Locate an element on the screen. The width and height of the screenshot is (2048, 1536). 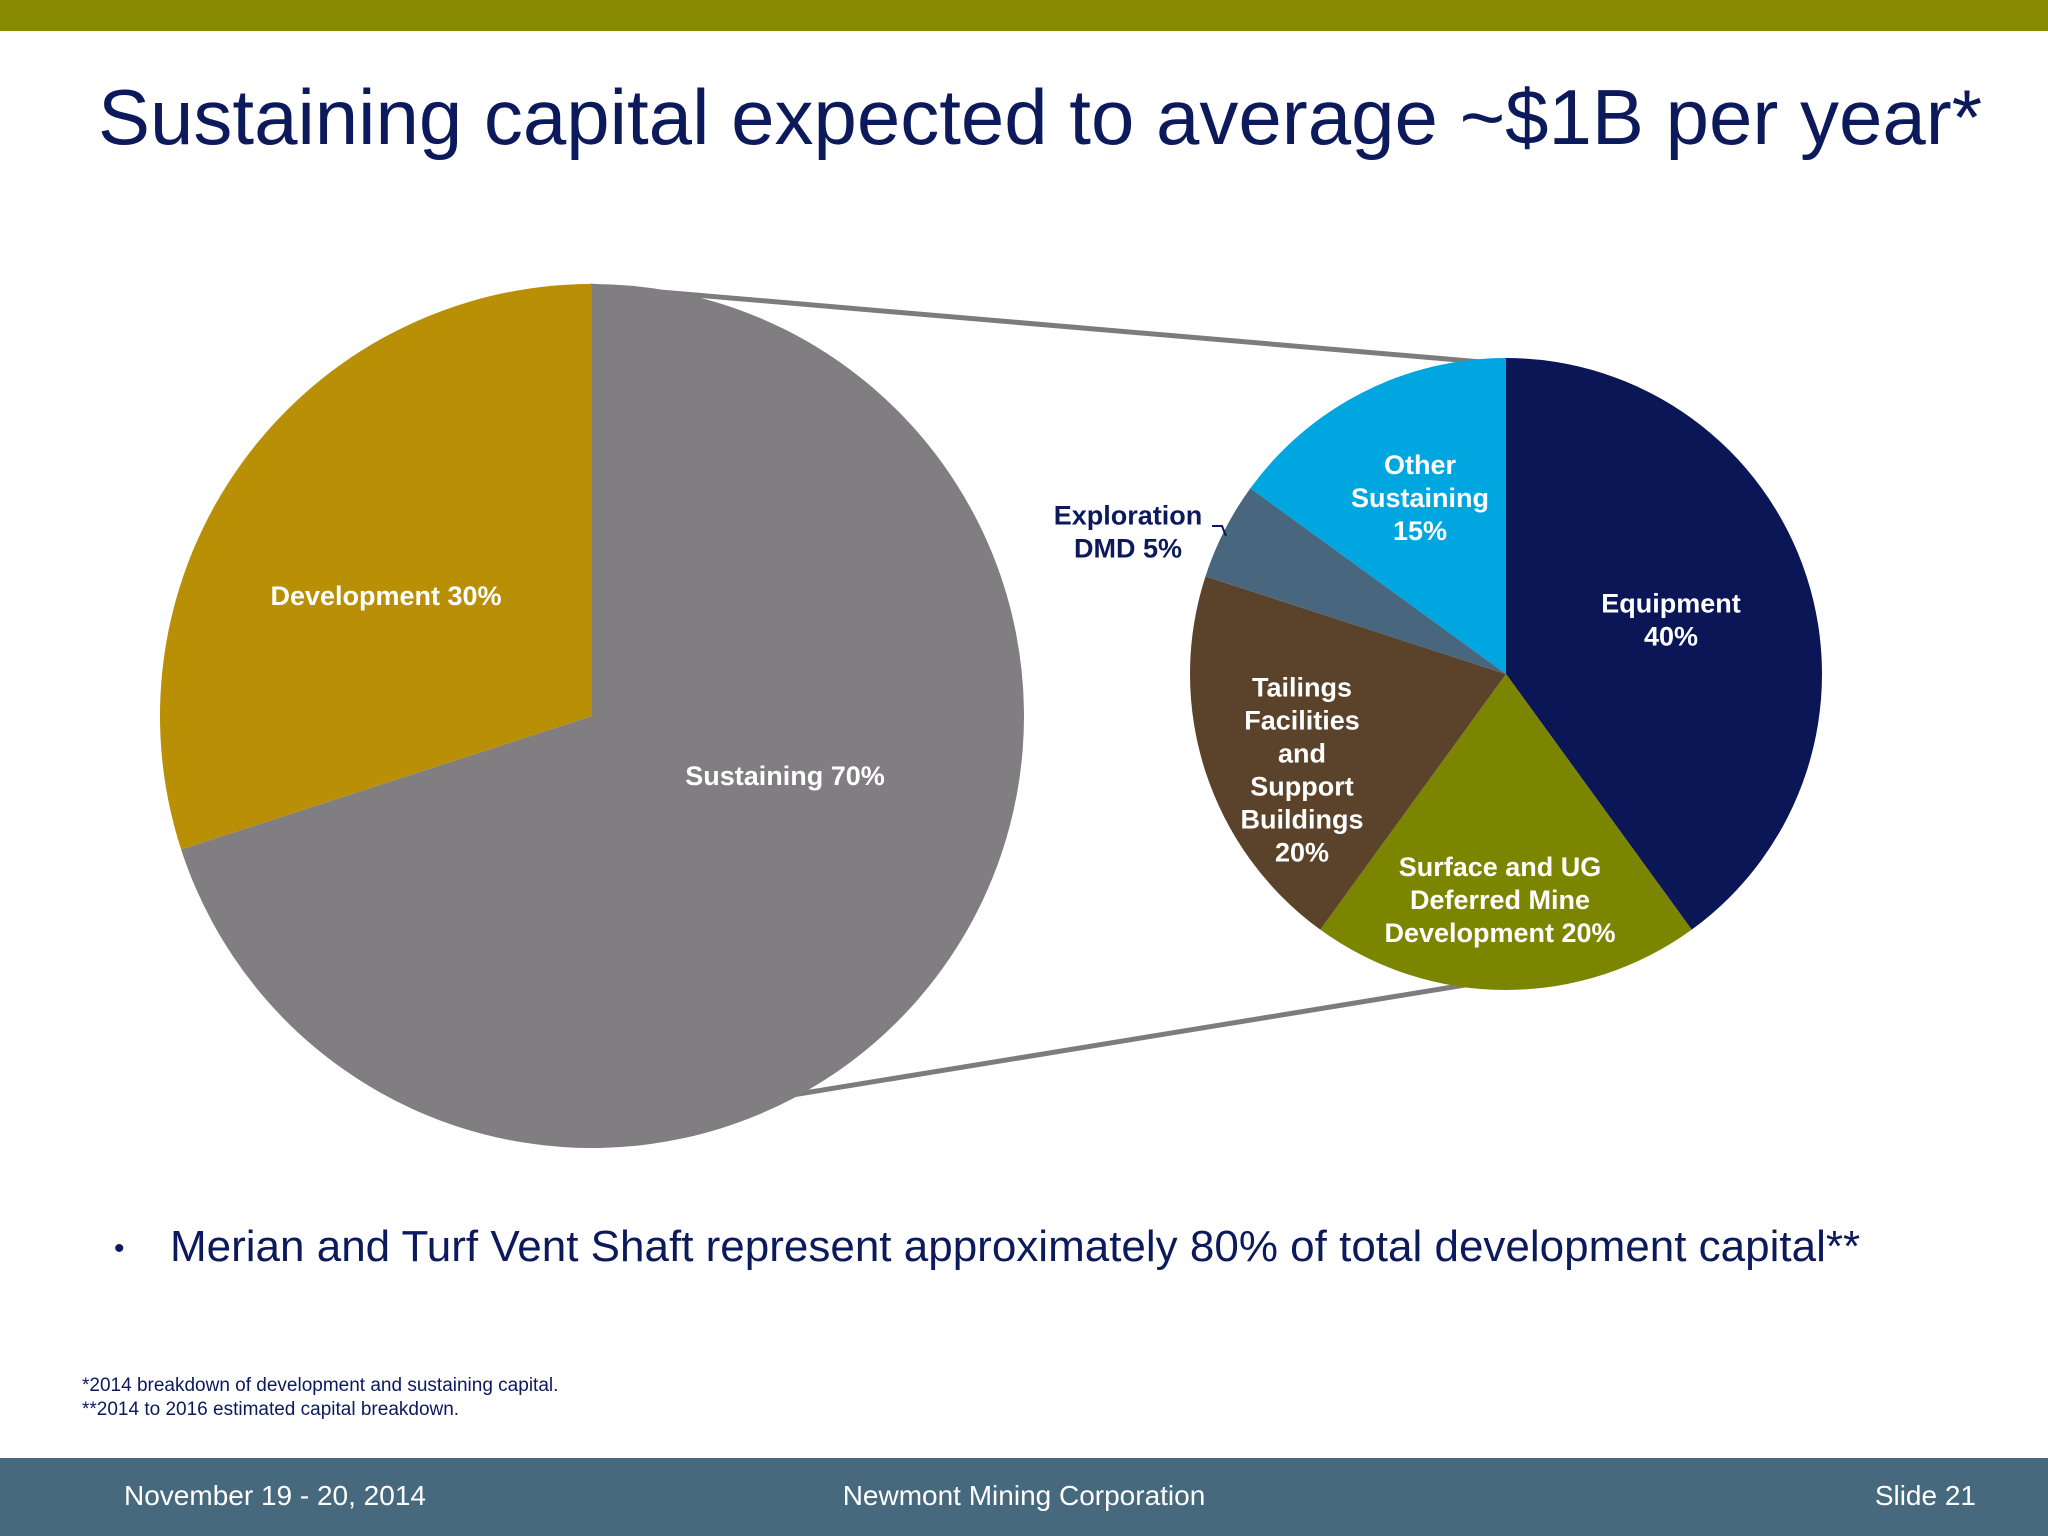
main-label-sustaining-70: Sustaining 70% is located at coordinates (785, 776).